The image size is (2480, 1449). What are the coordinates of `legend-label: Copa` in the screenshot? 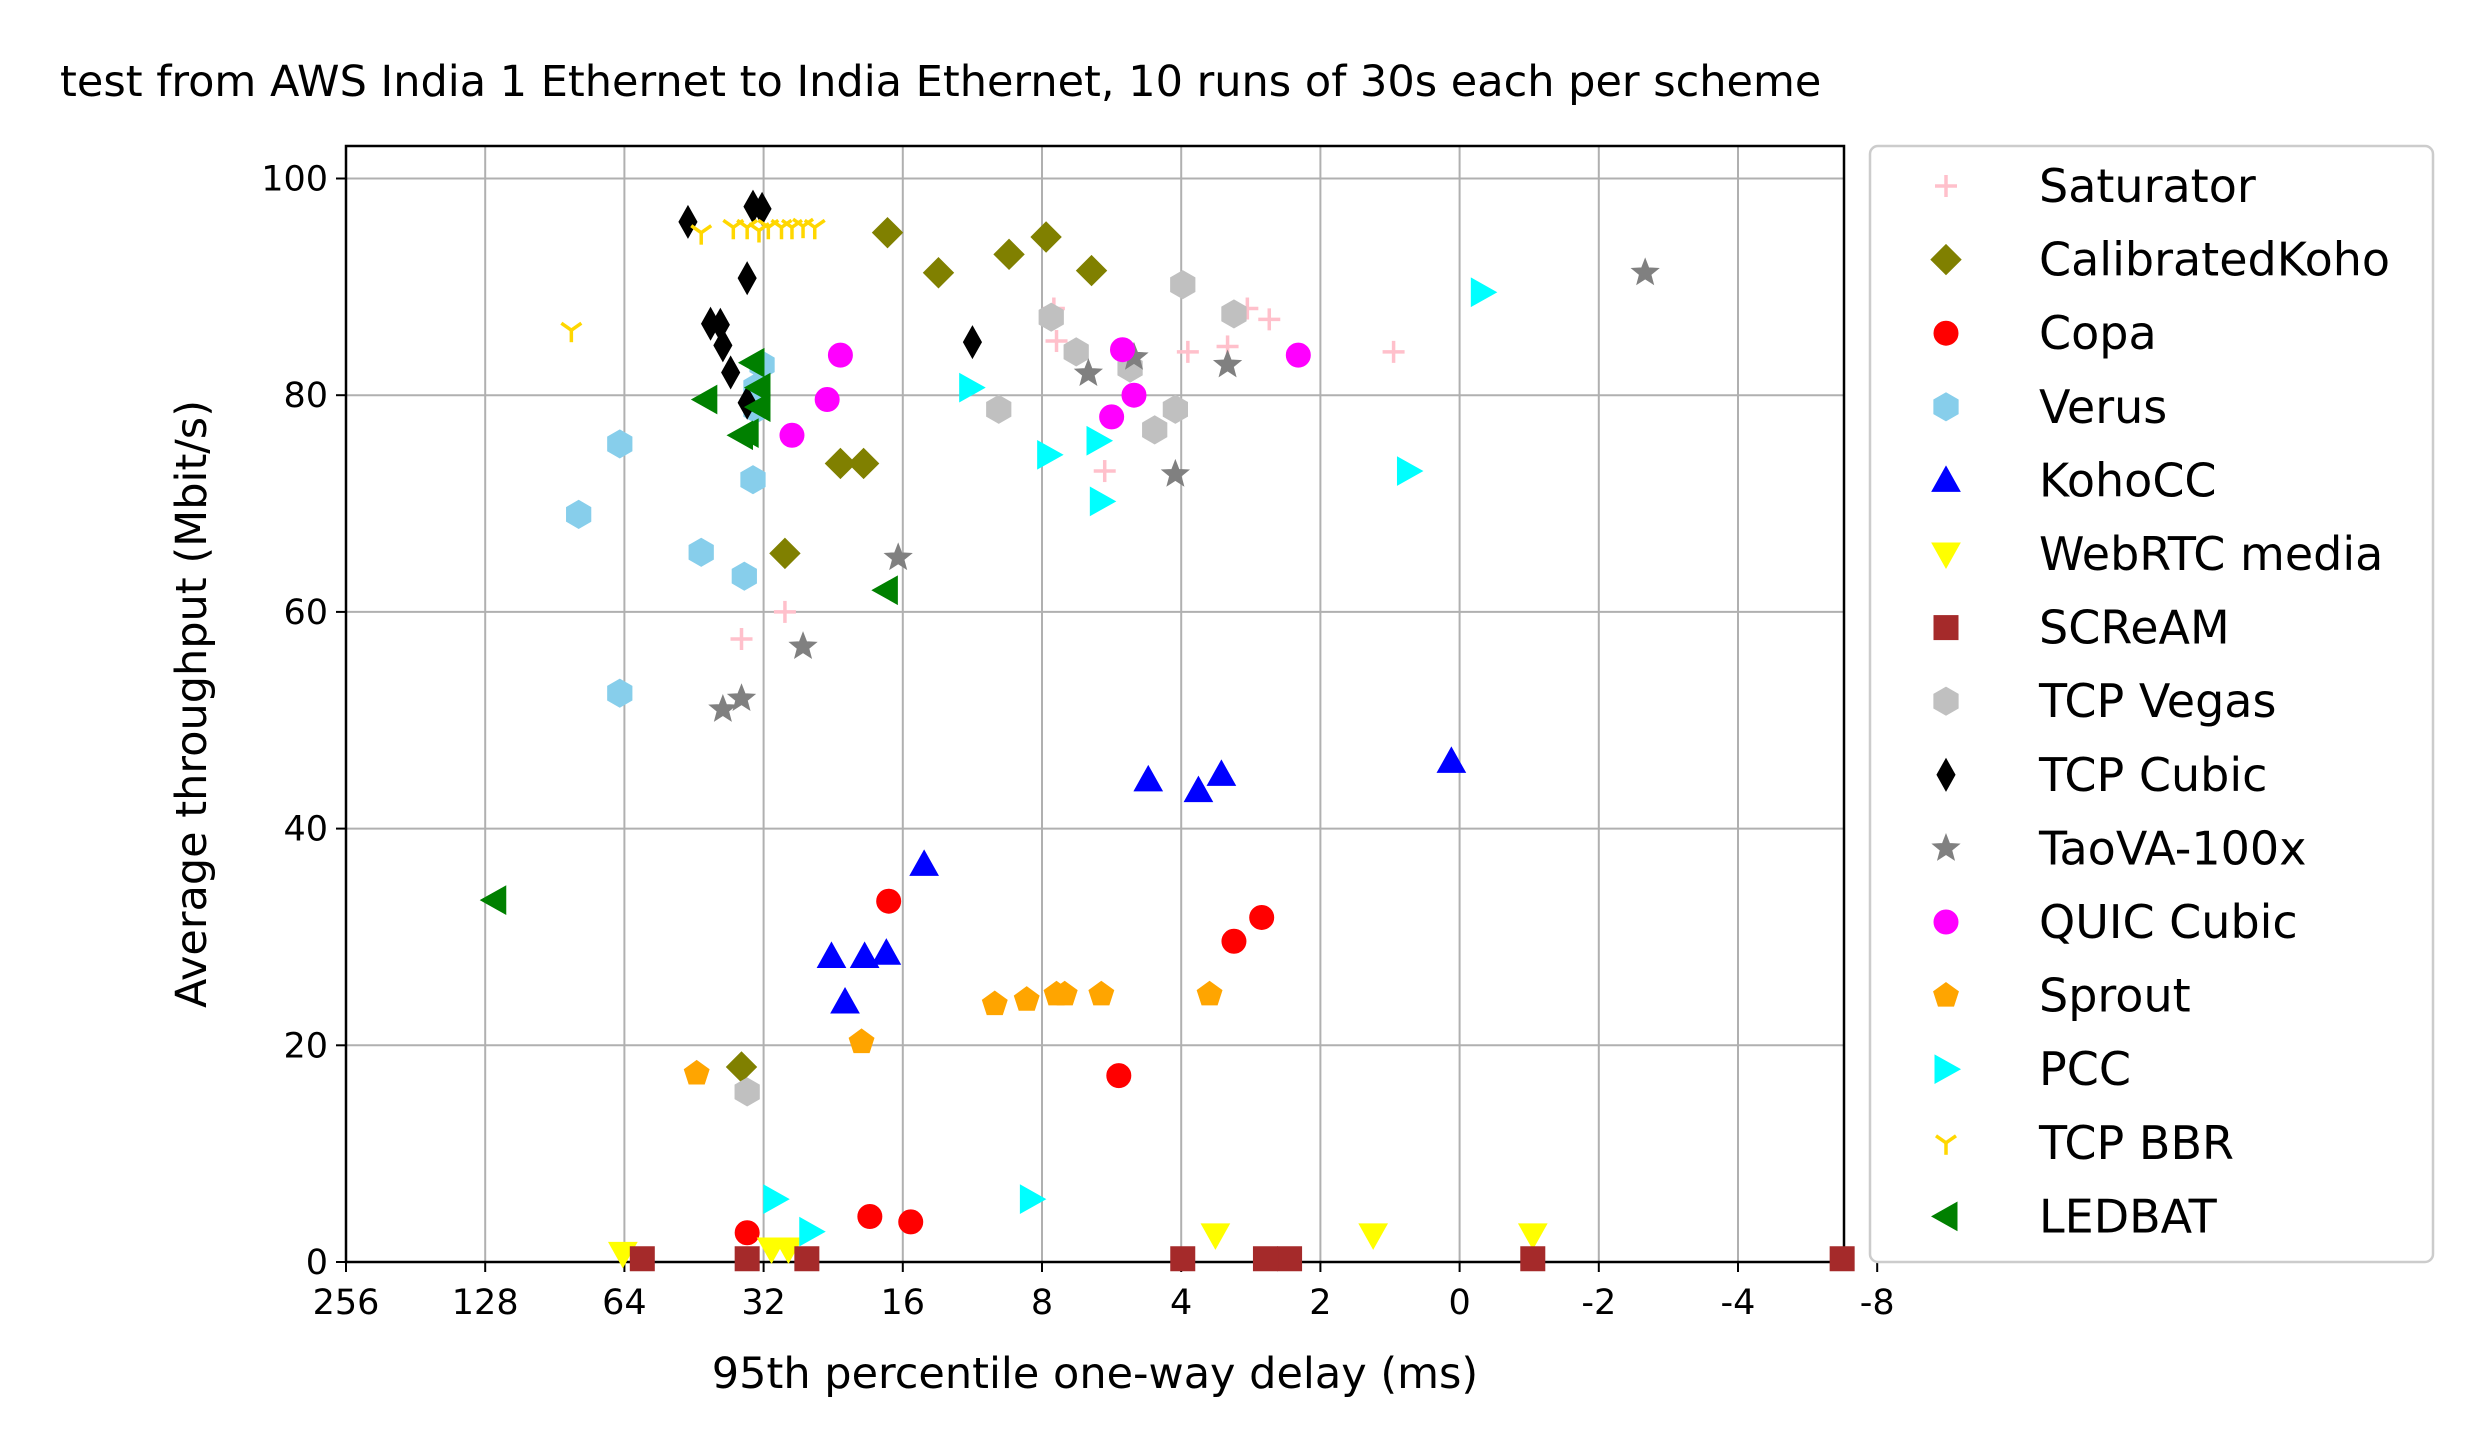 It's located at (2098, 333).